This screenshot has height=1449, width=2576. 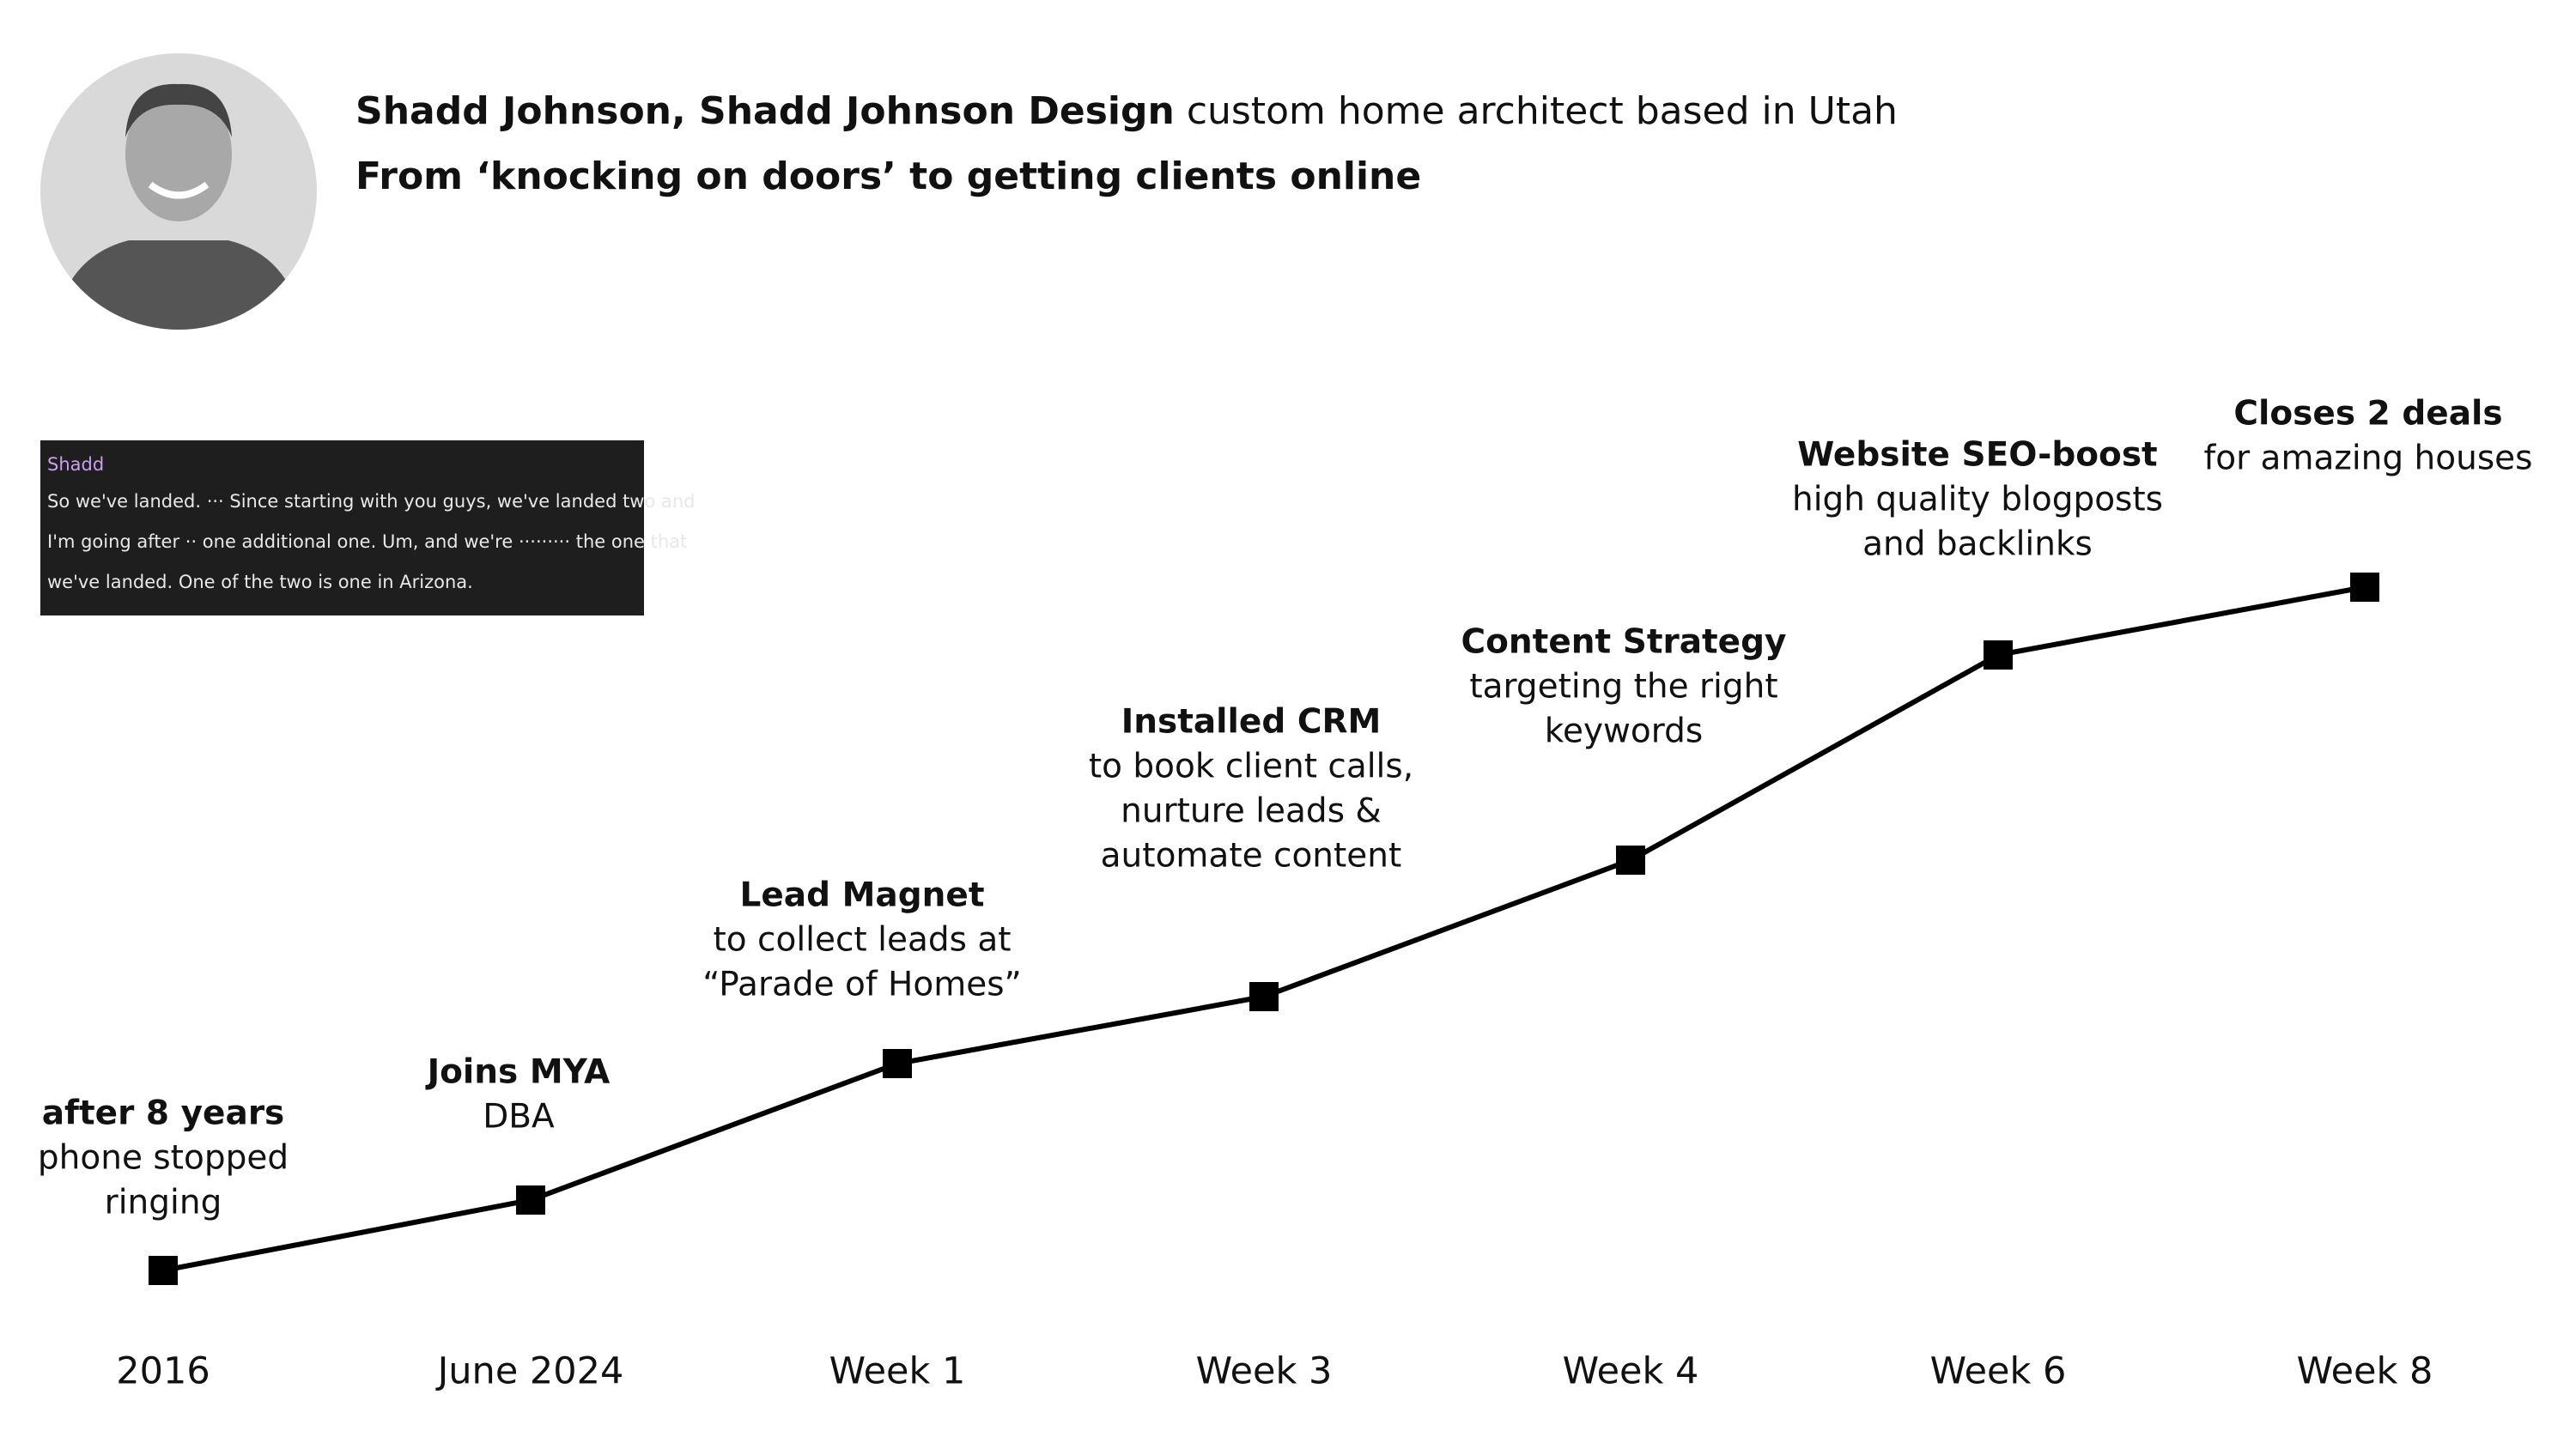 I want to click on milestone-title: Content Strategy, so click(x=1624, y=642).